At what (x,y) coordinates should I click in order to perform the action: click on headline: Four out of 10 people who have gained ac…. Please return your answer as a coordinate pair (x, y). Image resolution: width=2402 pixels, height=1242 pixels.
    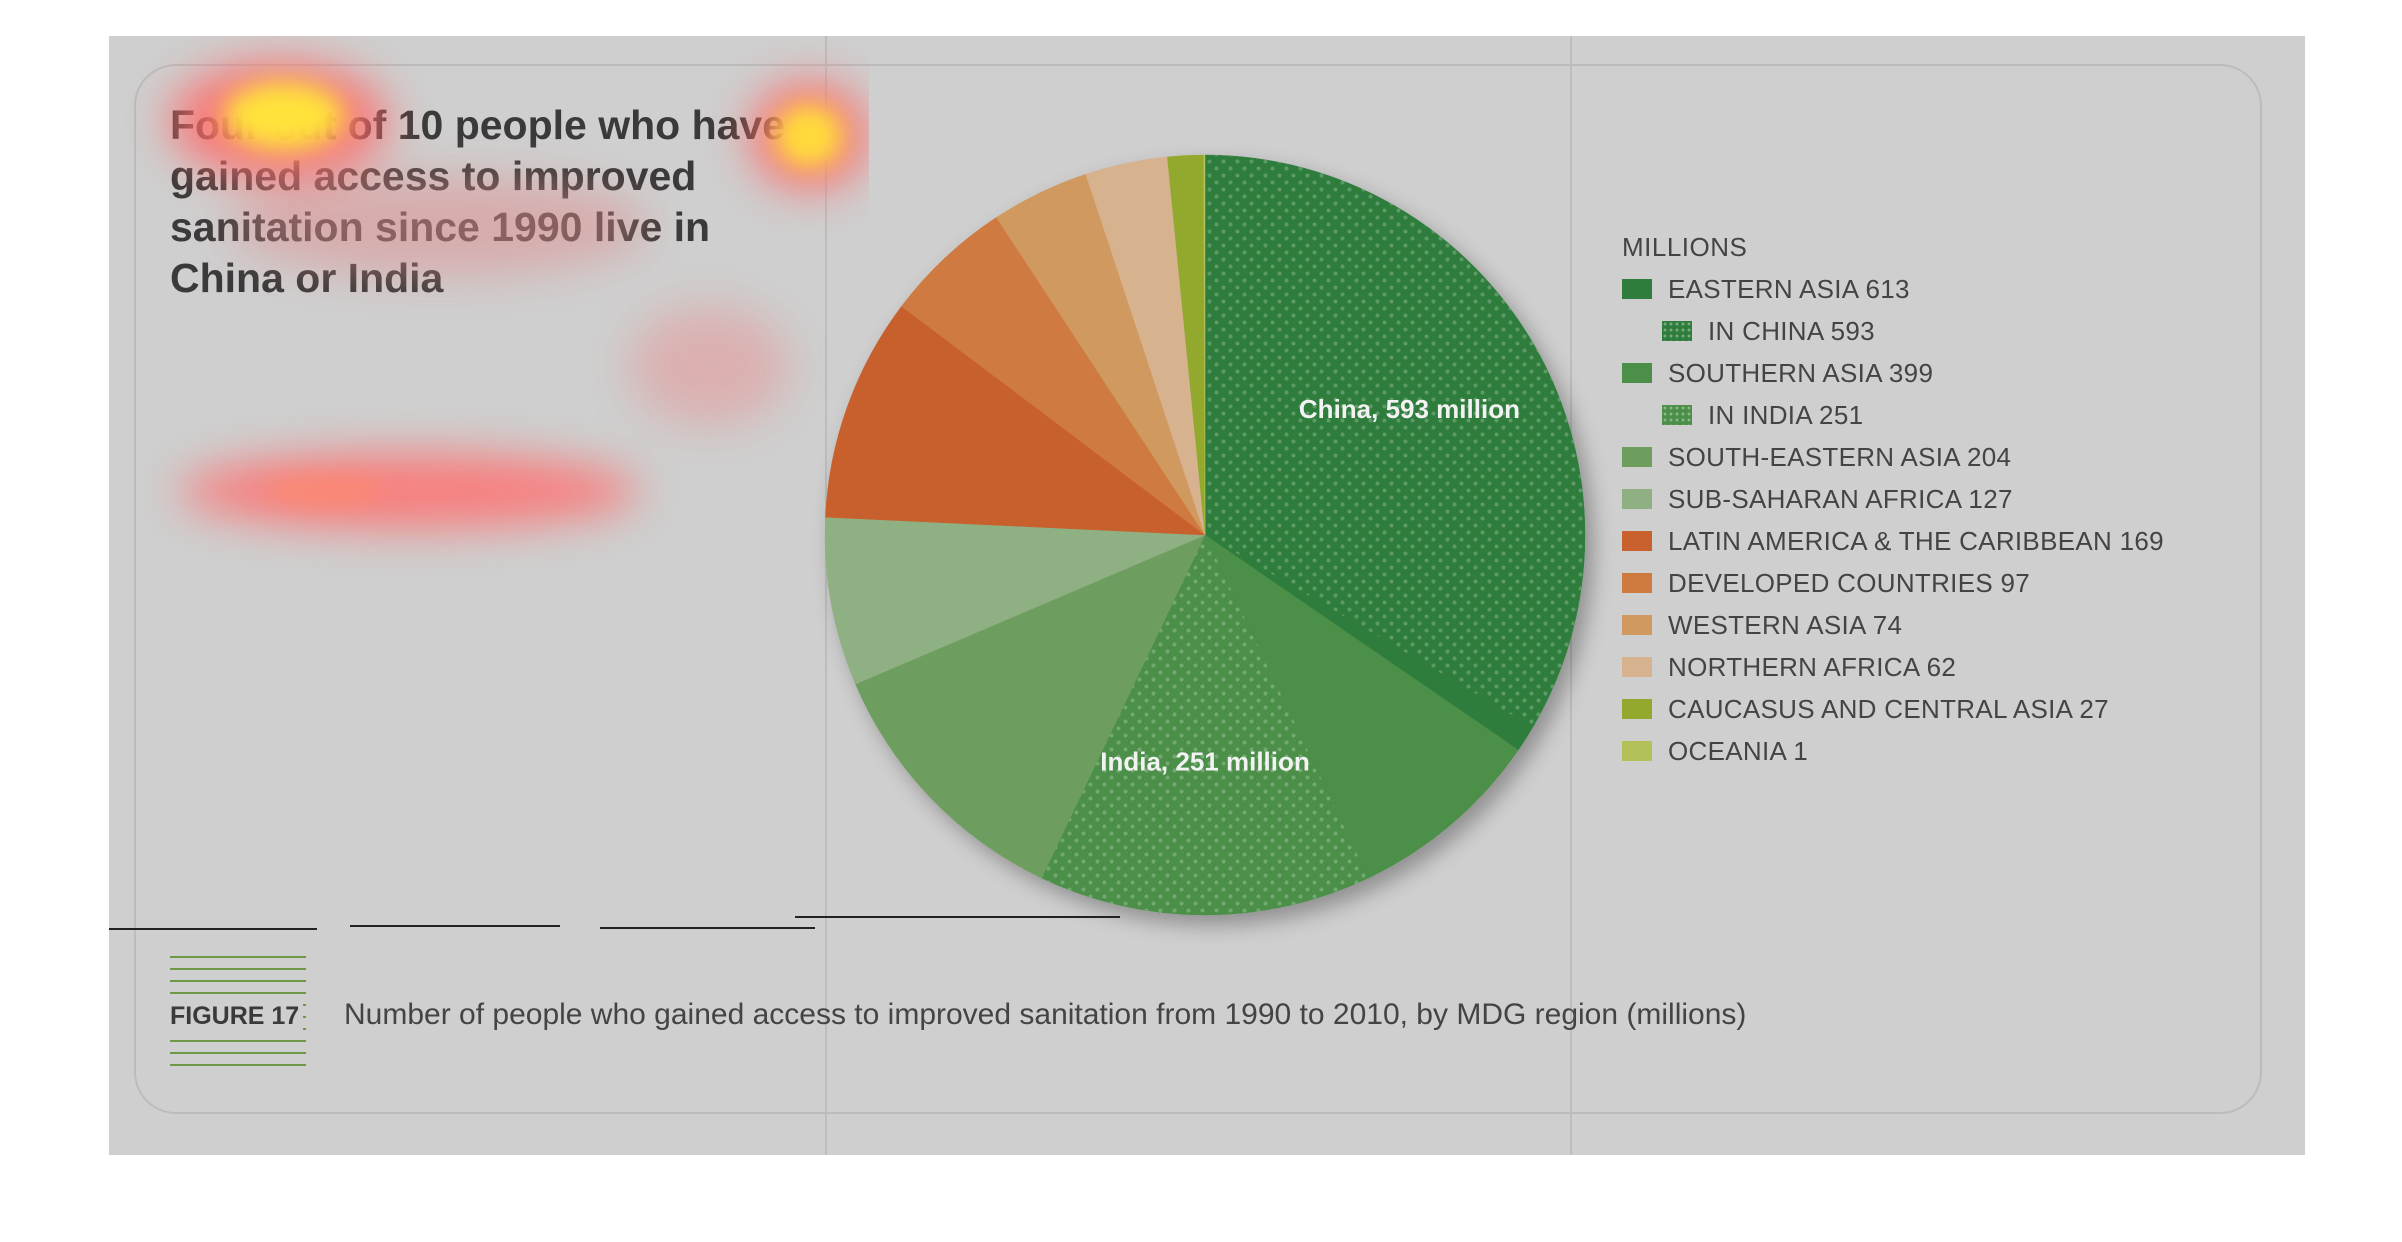
    Looking at the image, I should click on (478, 201).